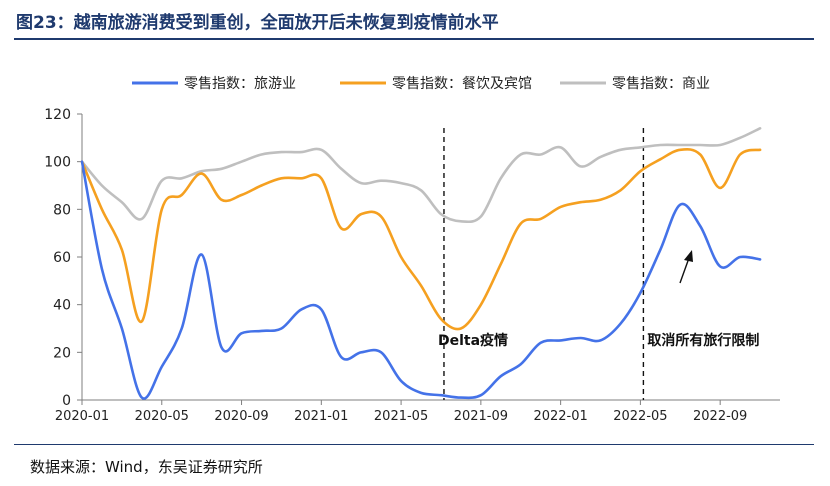 Image resolution: width=830 pixels, height=486 pixels. I want to click on y-tick-label: 20, so click(62, 353).